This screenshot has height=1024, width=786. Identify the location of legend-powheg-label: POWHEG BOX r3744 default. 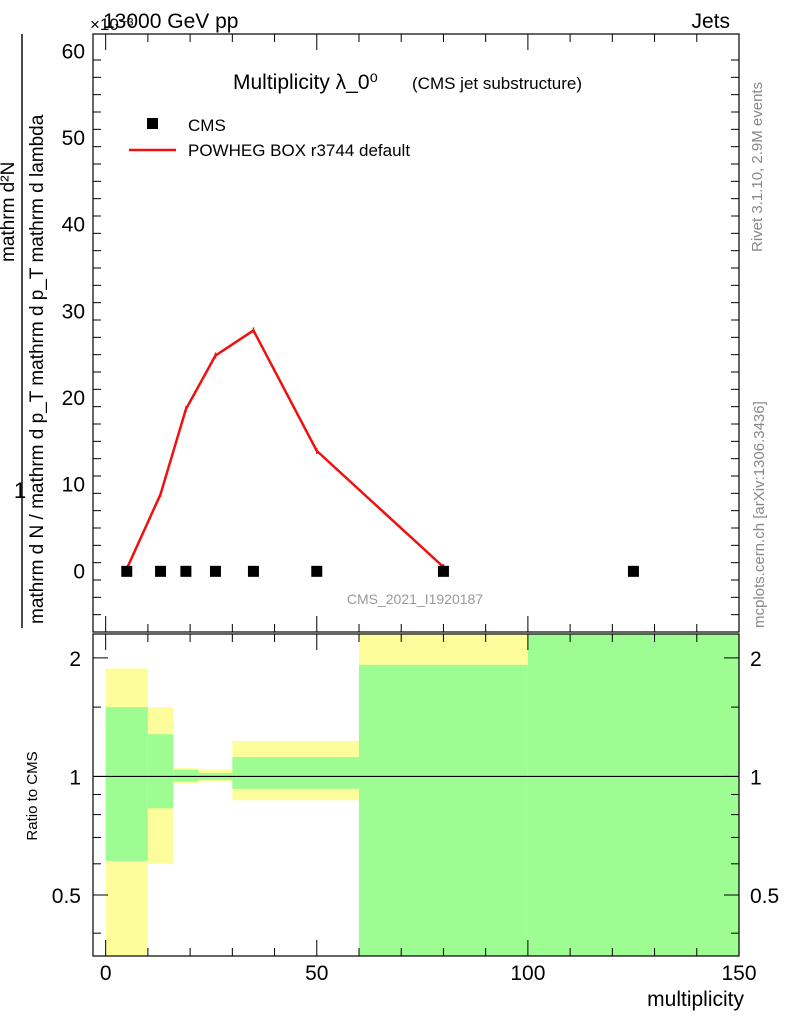
(299, 150).